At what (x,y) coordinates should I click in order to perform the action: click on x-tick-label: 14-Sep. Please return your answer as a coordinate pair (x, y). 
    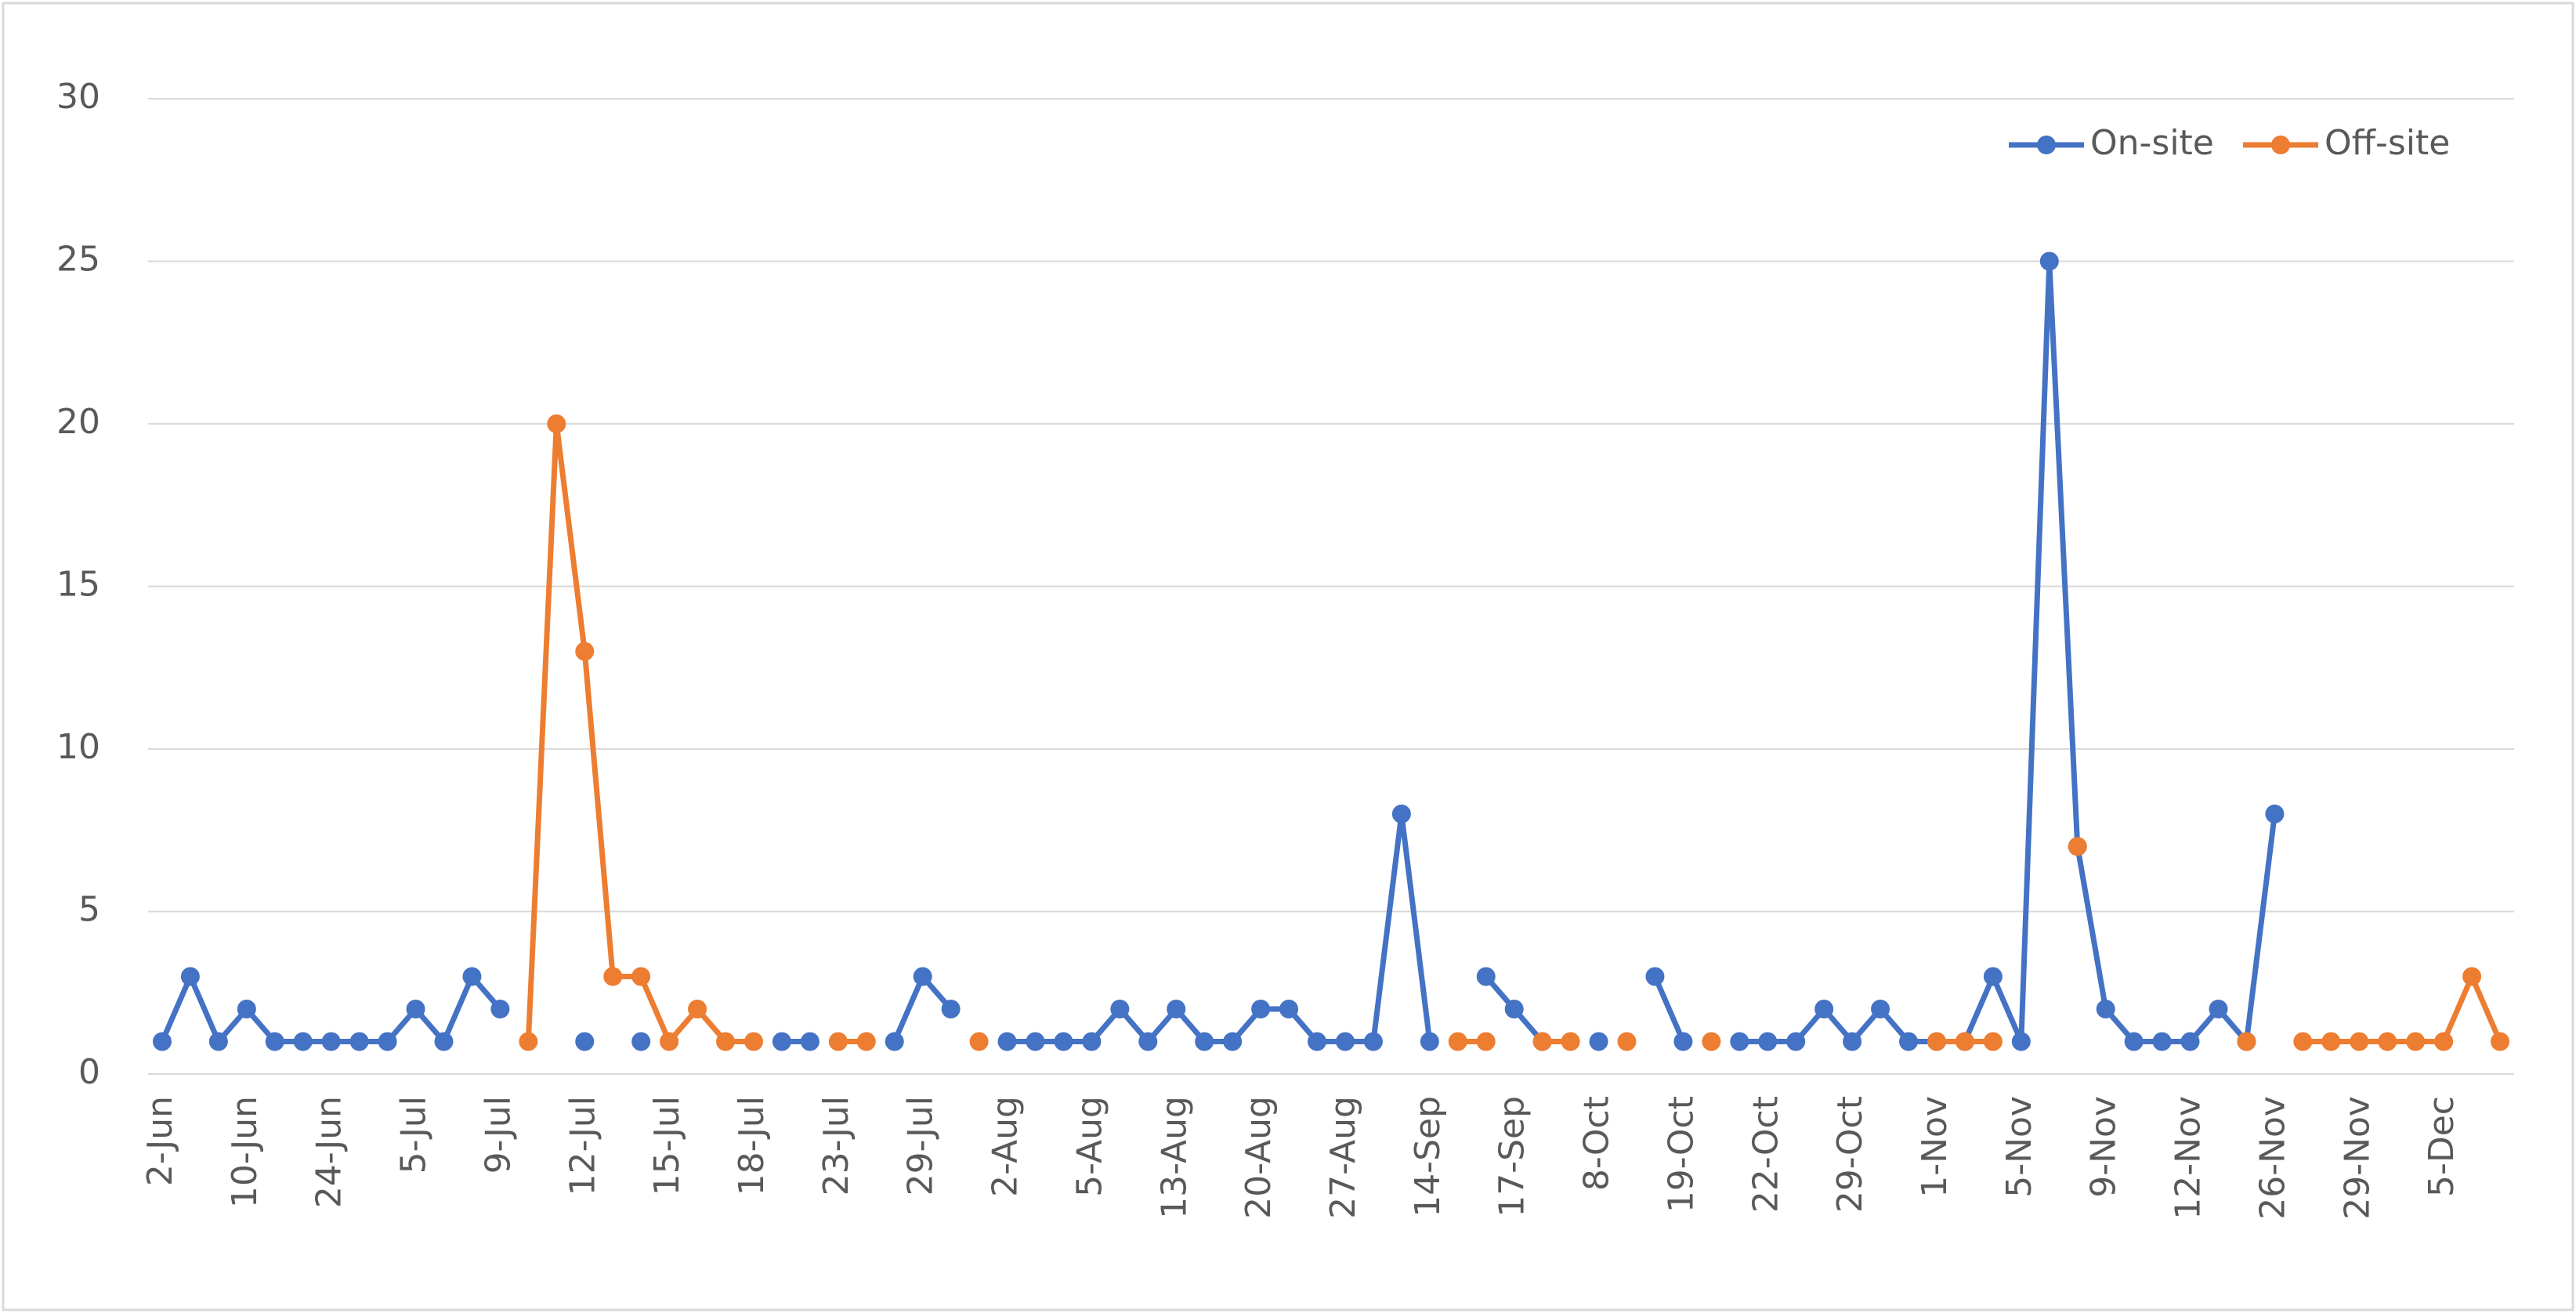
    Looking at the image, I should click on (1428, 1157).